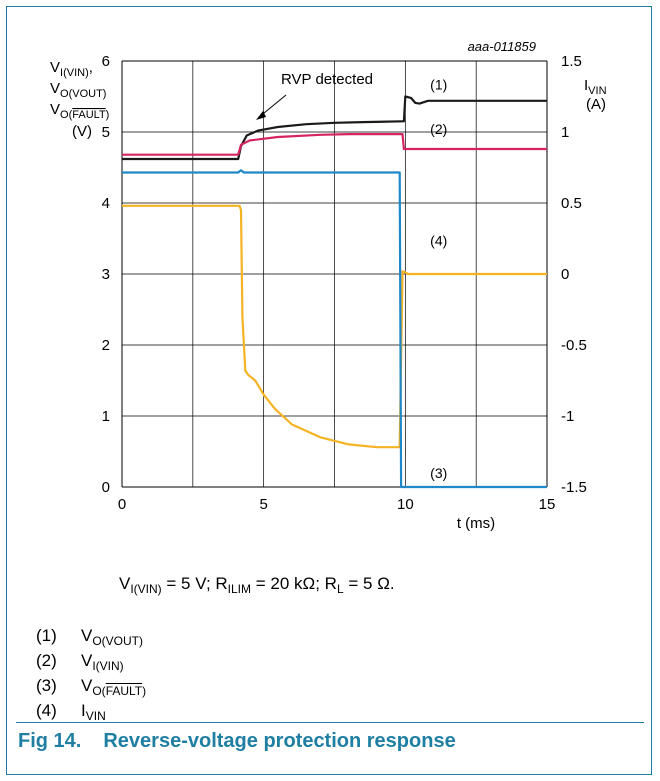 The height and width of the screenshot is (781, 660). Describe the element at coordinates (122, 504) in the screenshot. I see `x-tick-label: 0` at that location.